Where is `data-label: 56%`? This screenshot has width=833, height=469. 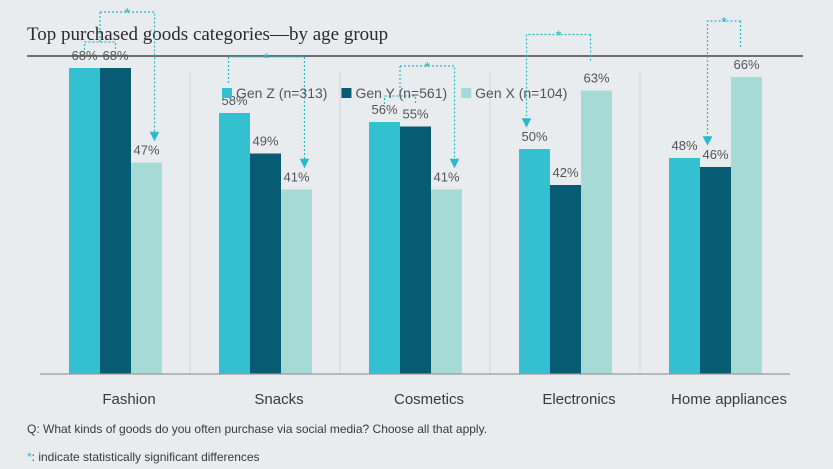 data-label: 56% is located at coordinates (384, 109).